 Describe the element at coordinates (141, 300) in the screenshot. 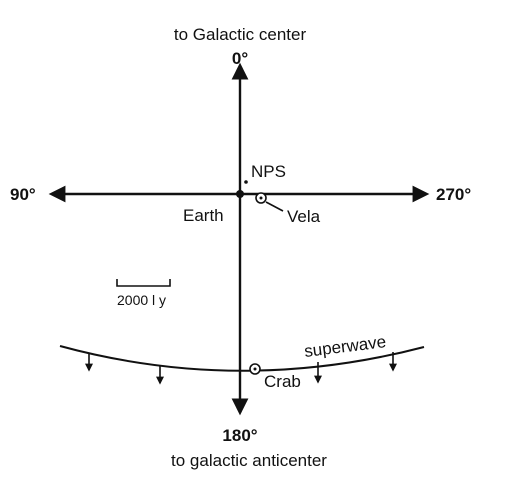

I see `scale-label: 2000 l y` at that location.